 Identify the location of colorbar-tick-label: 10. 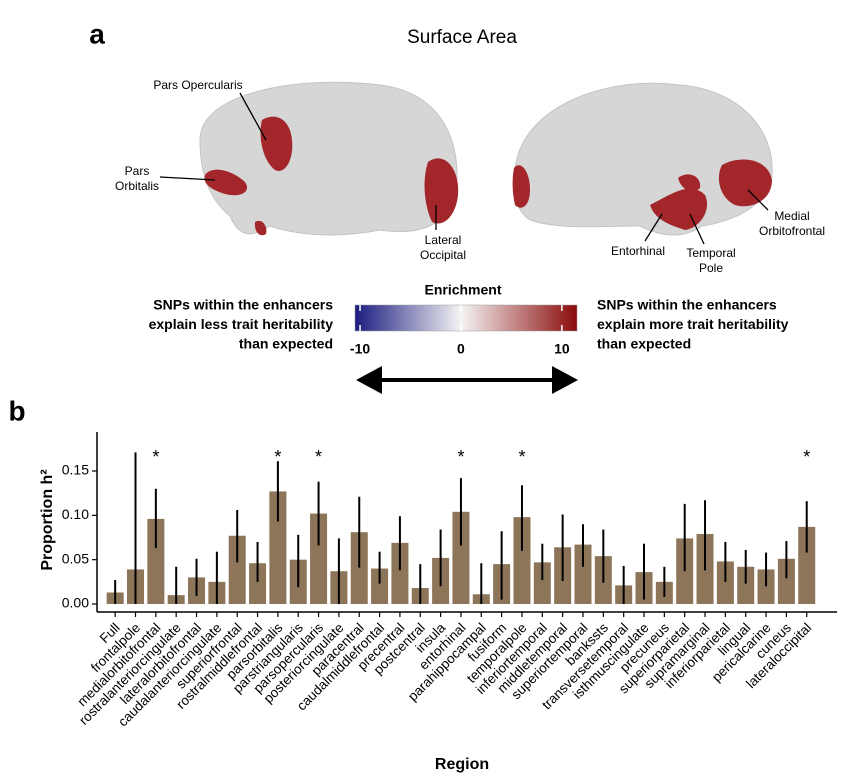
(562, 349).